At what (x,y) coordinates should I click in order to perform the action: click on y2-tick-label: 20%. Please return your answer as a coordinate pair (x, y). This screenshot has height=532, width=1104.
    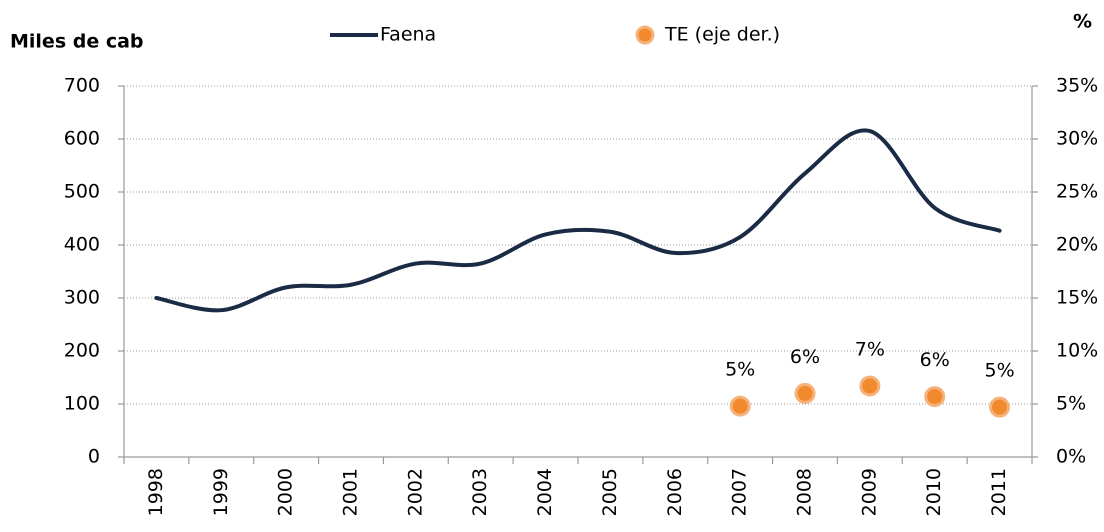
    Looking at the image, I should click on (1077, 245).